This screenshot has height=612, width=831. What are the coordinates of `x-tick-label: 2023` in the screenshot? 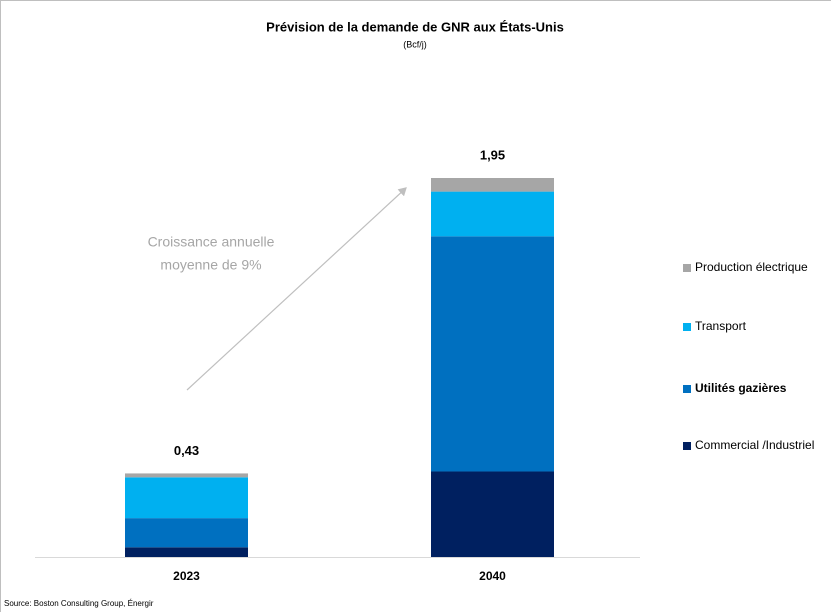 It's located at (186, 576).